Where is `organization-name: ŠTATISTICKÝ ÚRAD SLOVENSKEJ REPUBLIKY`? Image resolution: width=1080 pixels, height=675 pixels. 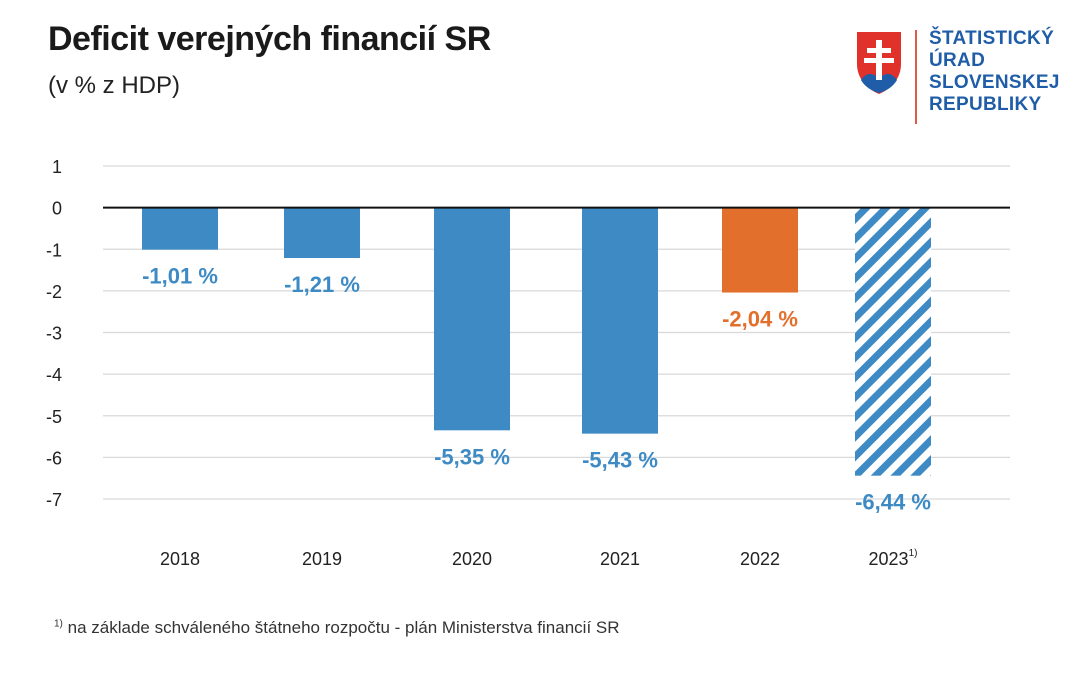 organization-name: ŠTATISTICKÝ ÚRAD SLOVENSKEJ REPUBLIKY is located at coordinates (994, 72).